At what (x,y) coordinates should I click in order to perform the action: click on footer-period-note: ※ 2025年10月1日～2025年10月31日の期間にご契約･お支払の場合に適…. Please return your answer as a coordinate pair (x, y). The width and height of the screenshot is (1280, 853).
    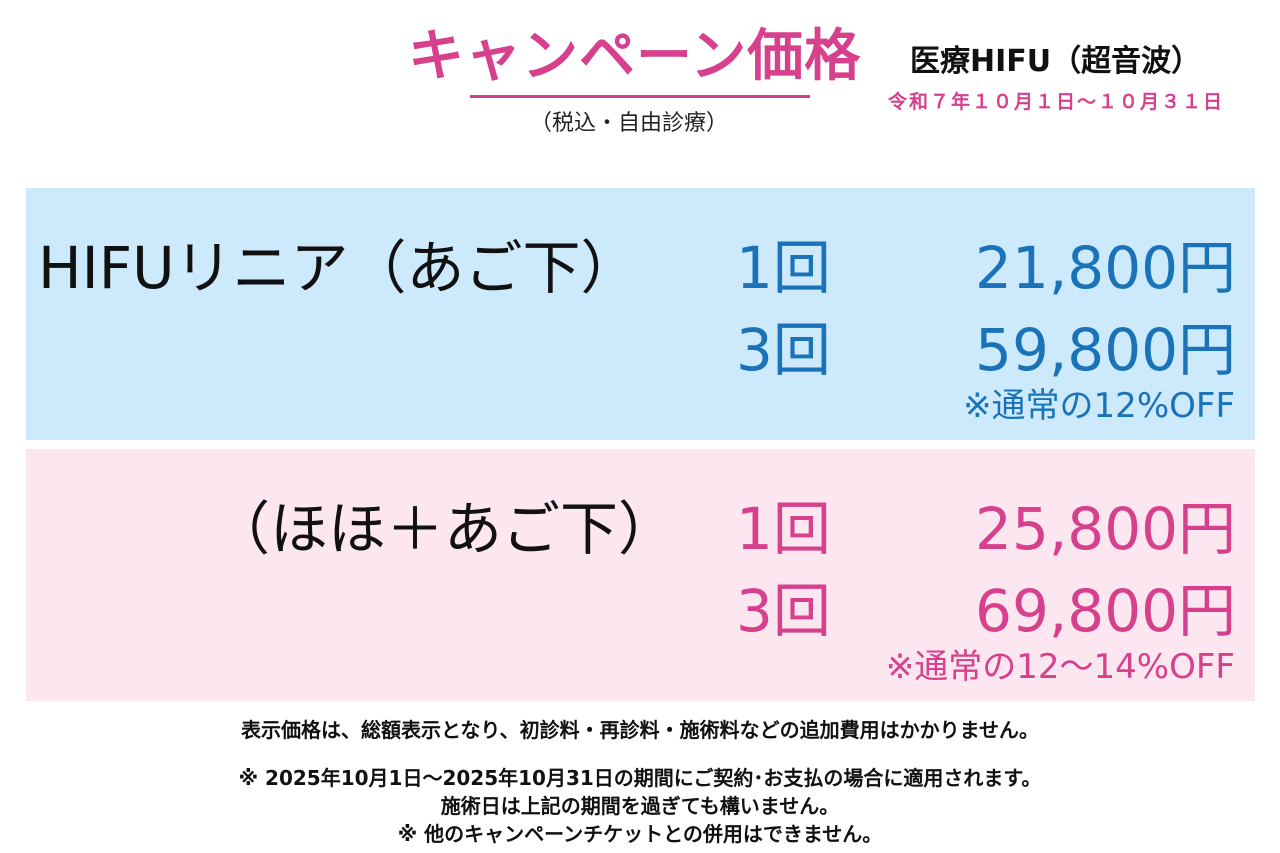
    Looking at the image, I should click on (640, 778).